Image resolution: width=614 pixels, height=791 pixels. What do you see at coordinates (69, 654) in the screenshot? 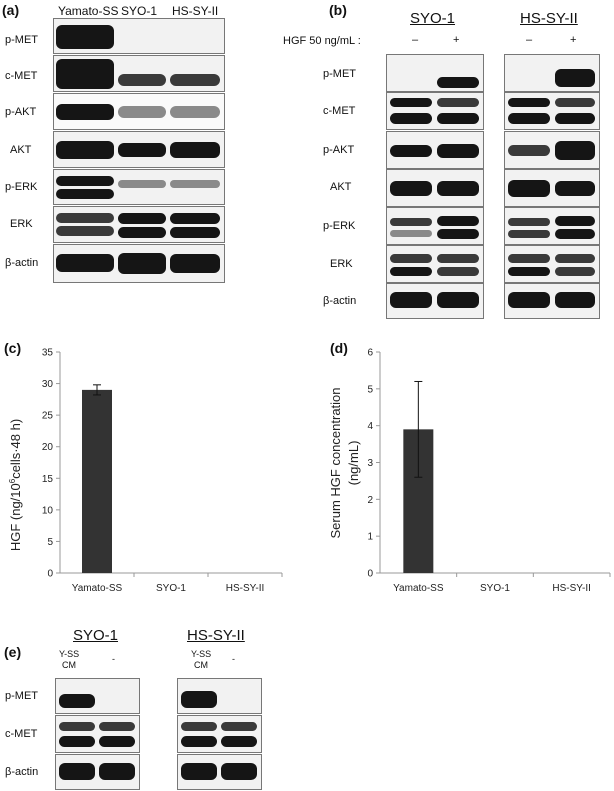
I see `panel-e-lane-yss-1: Y-SS` at bounding box center [69, 654].